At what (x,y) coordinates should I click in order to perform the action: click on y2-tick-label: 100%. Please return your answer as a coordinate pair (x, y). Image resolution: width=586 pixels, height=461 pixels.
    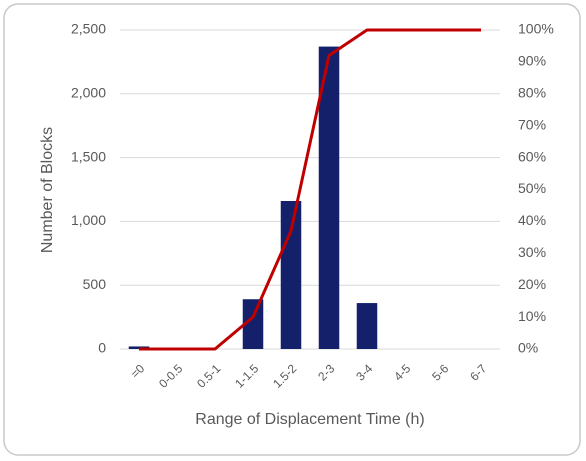
    Looking at the image, I should click on (536, 29).